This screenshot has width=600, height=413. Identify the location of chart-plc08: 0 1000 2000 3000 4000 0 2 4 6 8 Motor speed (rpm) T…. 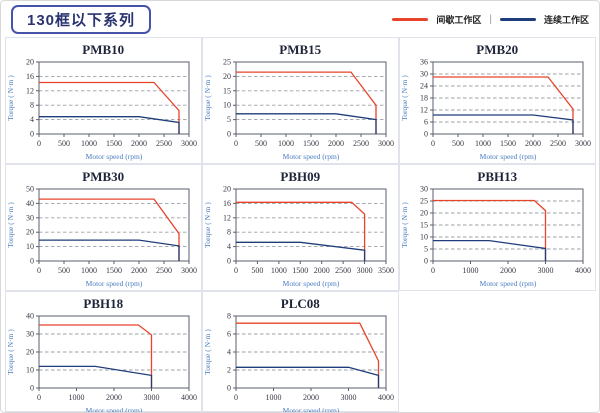
(298, 362).